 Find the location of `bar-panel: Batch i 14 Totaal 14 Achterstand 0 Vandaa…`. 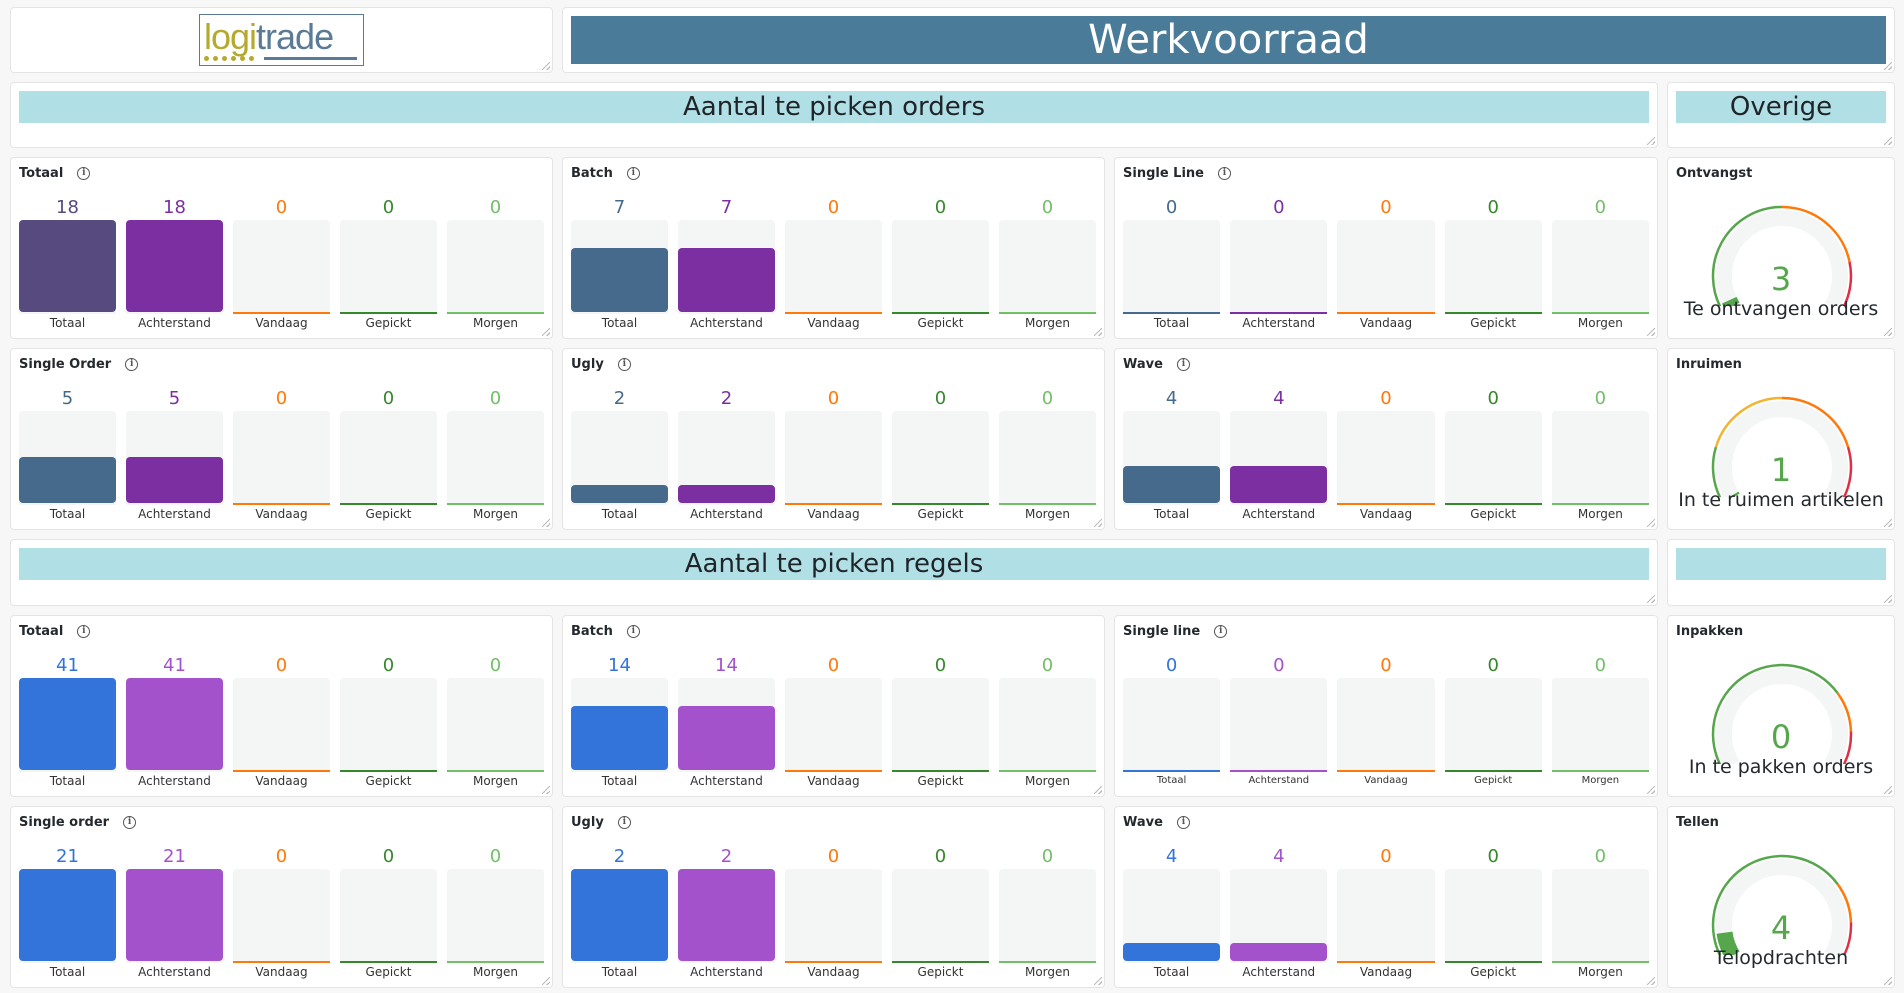

bar-panel: Batch i 14 Totaal 14 Achterstand 0 Vandaa… is located at coordinates (833, 706).